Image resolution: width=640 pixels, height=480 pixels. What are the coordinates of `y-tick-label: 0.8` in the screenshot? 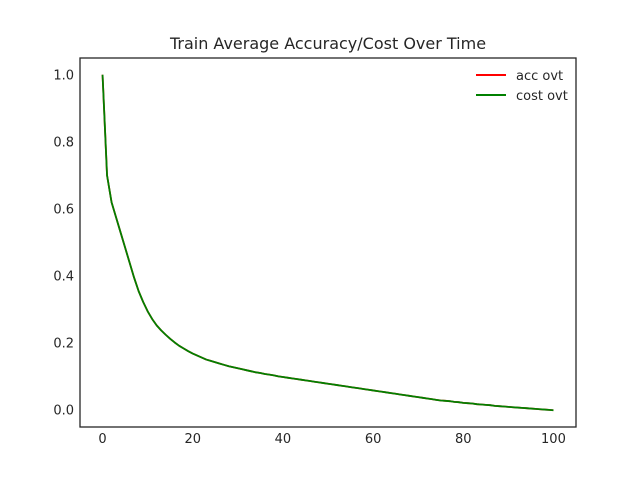 It's located at (63, 142).